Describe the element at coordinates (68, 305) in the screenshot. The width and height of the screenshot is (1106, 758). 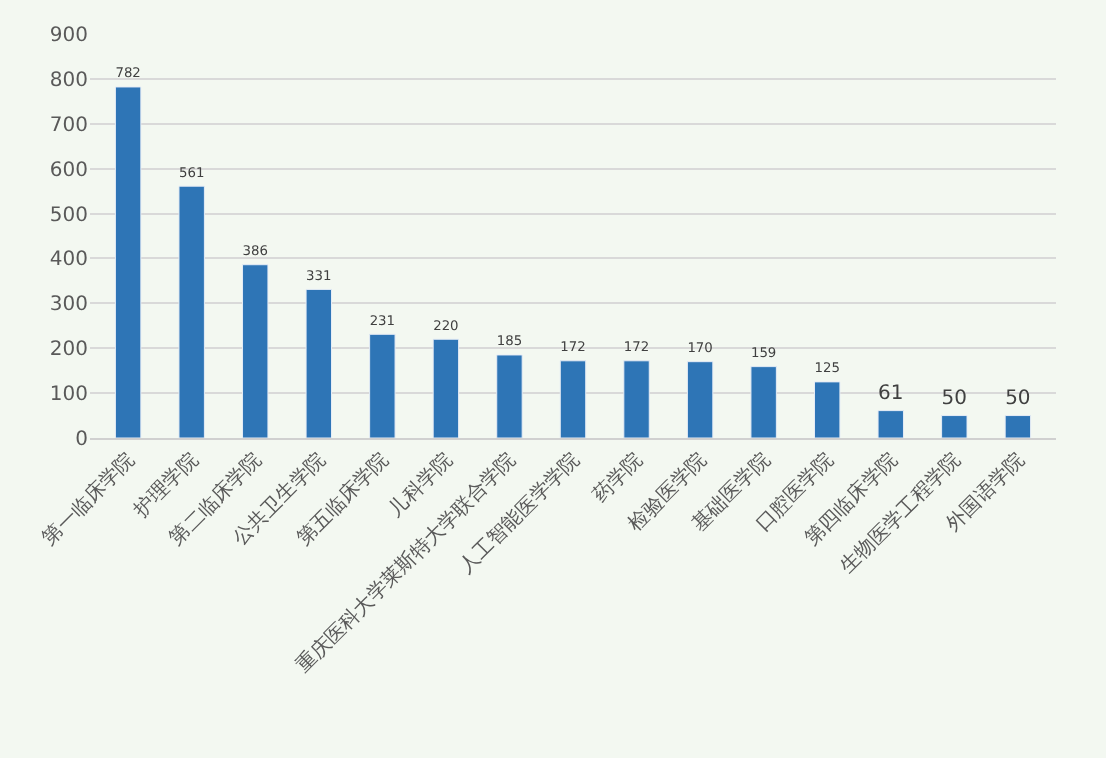
I see `y-tick-label: 300` at that location.